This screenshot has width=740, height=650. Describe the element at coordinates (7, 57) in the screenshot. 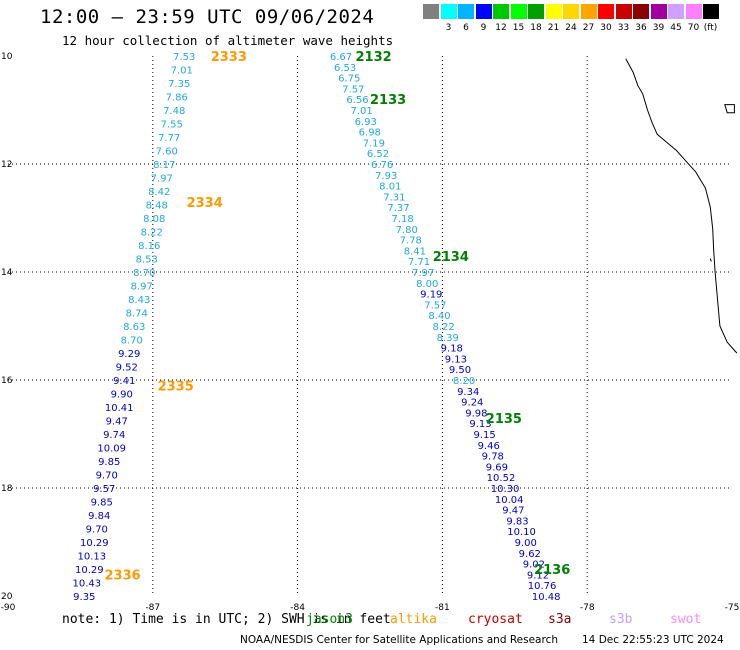

I see `lat-tick-label: 10` at that location.